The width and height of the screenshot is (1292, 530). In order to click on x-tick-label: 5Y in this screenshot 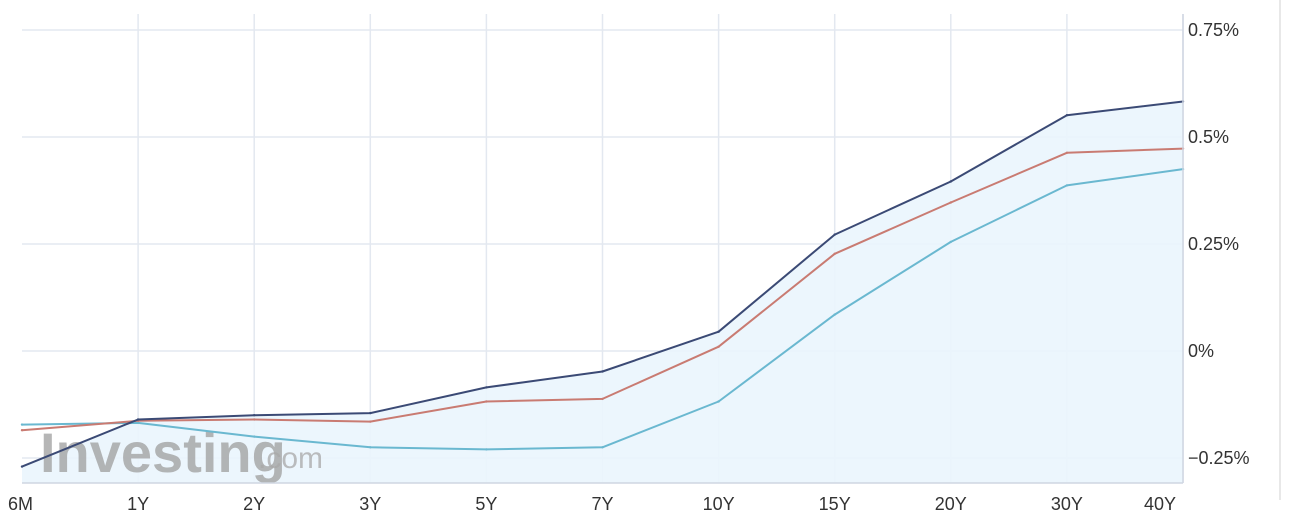, I will do `click(486, 504)`.